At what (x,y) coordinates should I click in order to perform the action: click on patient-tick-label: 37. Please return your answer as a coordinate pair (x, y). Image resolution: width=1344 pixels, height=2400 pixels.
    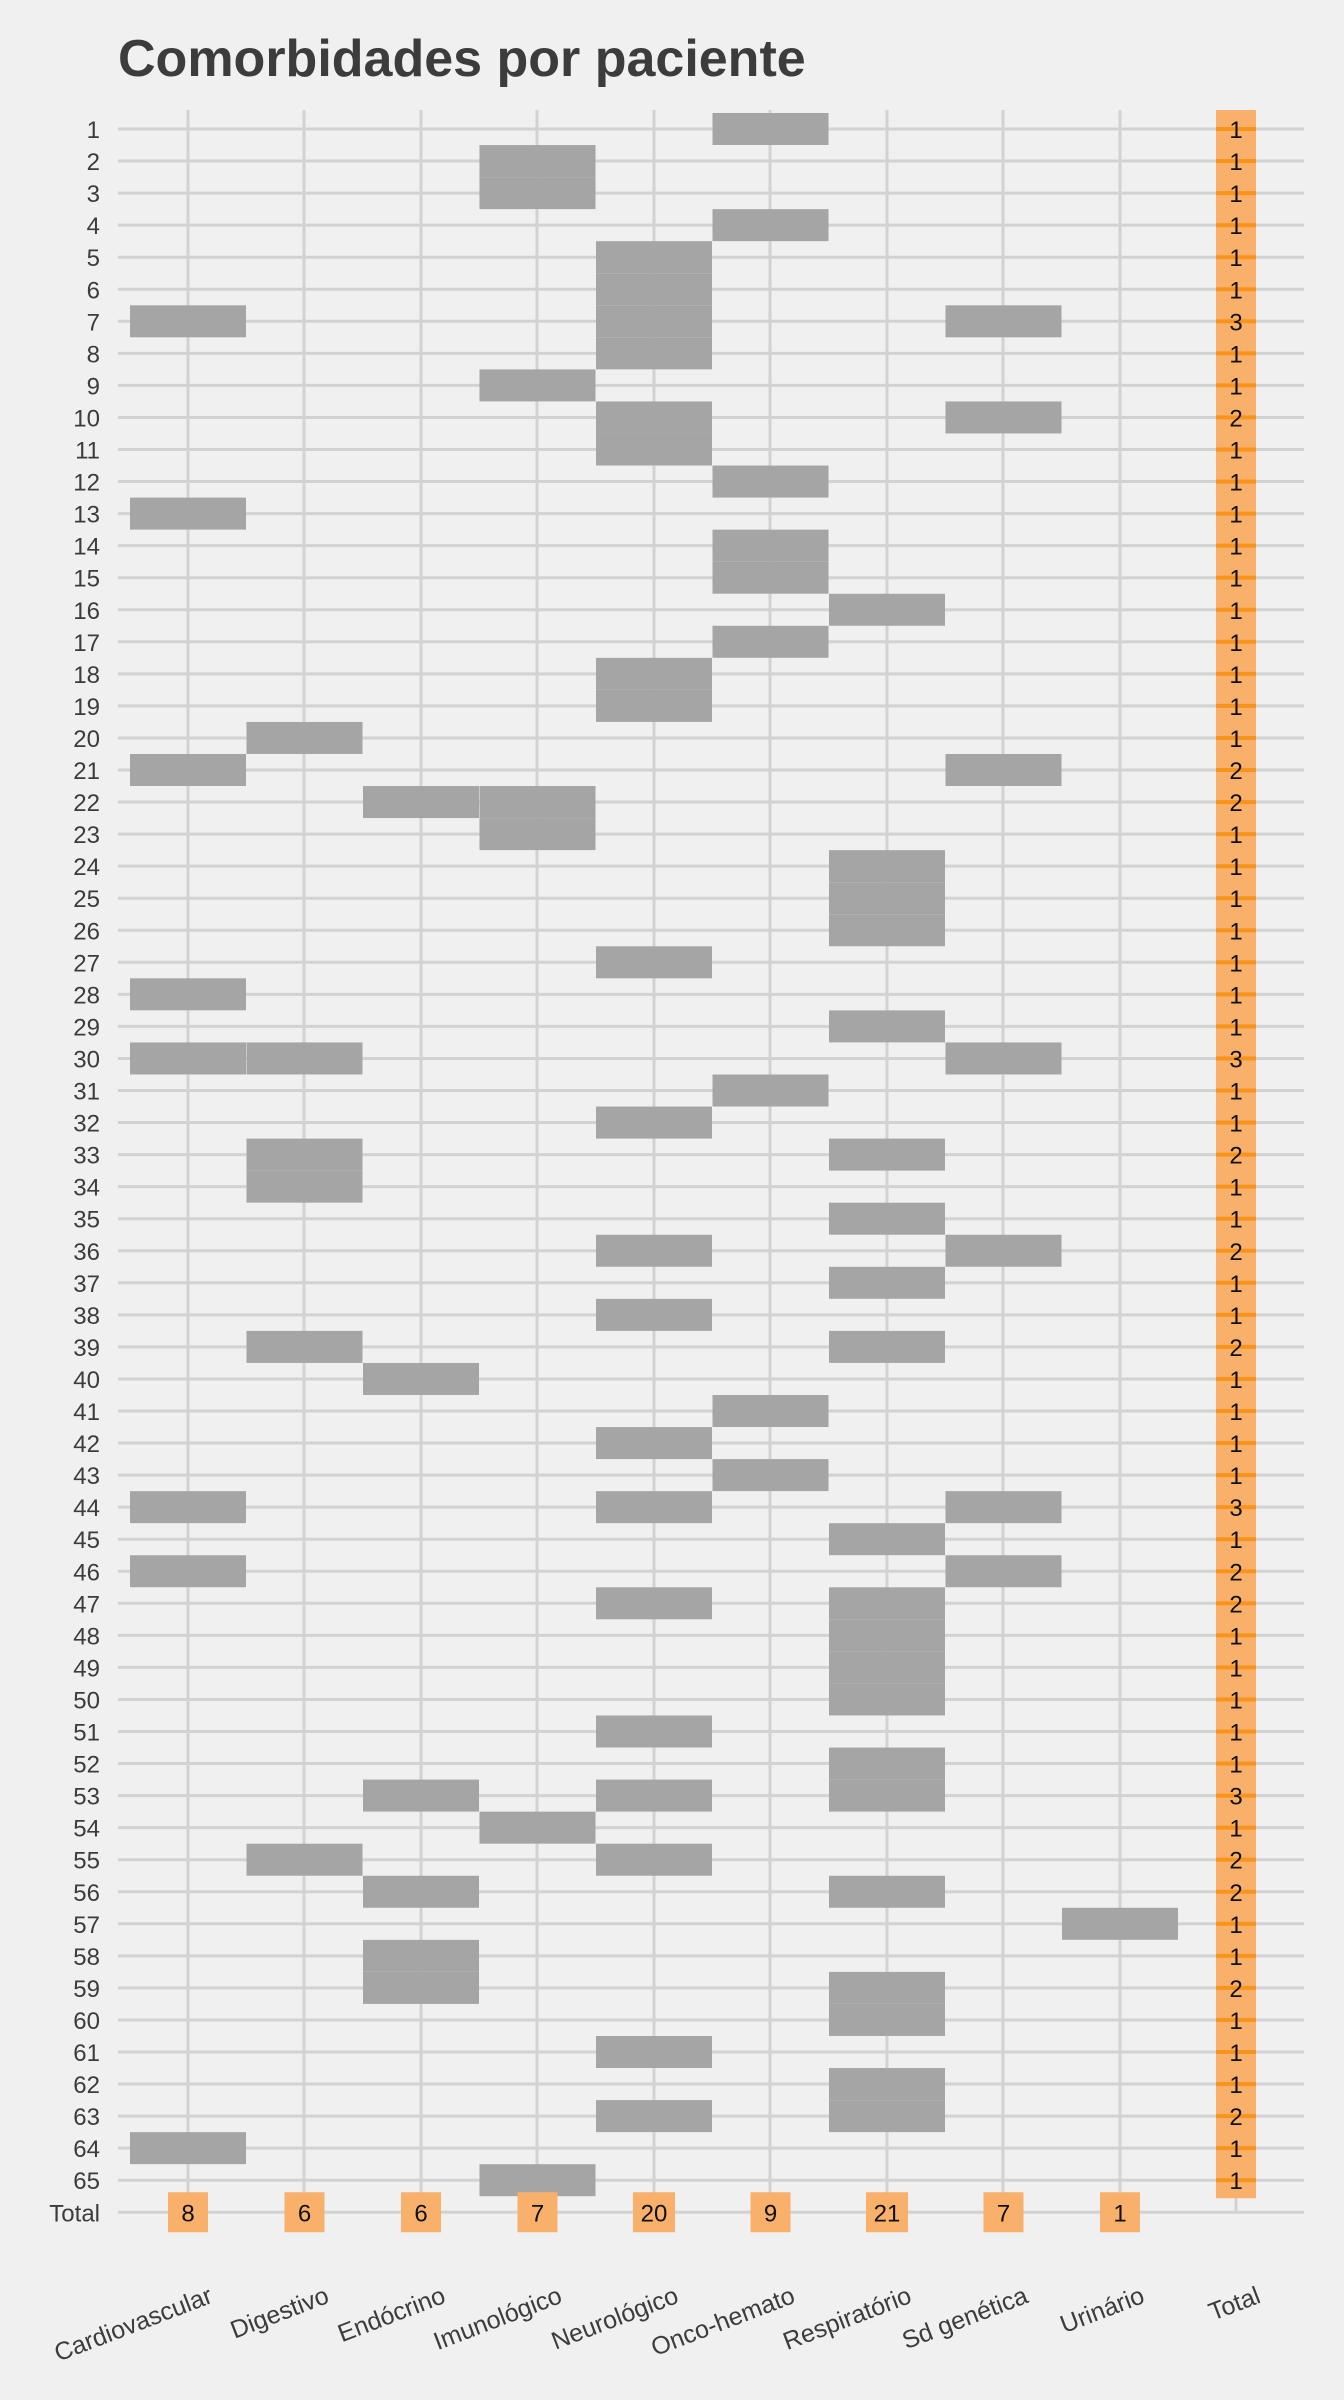
    Looking at the image, I should click on (86, 1284).